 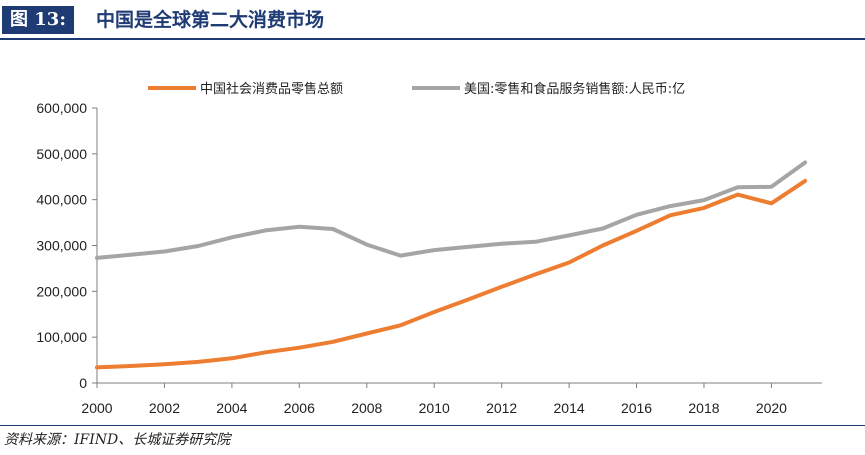 I want to click on y-tick-label: 0, so click(x=83, y=383).